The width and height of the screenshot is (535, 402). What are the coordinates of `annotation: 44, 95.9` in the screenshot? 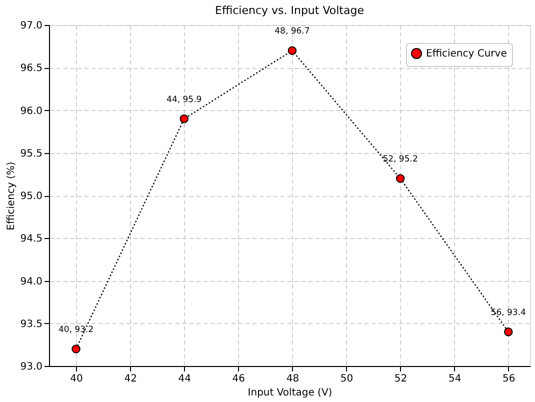 It's located at (184, 99).